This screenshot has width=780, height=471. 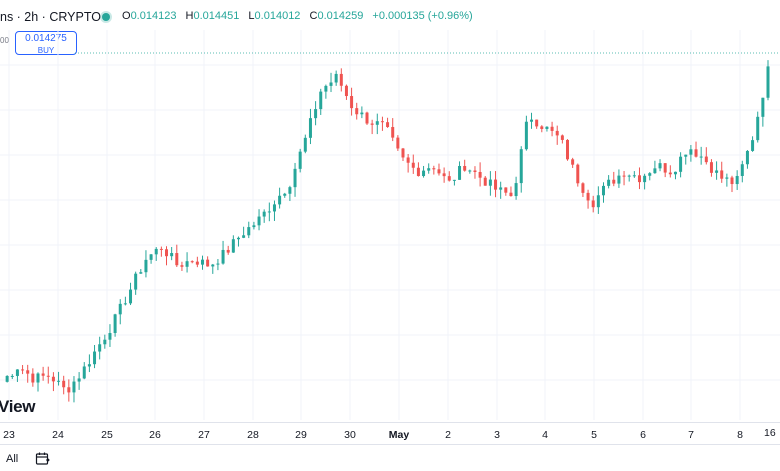 What do you see at coordinates (340, 16) in the screenshot?
I see `close-value: 0.014259` at bounding box center [340, 16].